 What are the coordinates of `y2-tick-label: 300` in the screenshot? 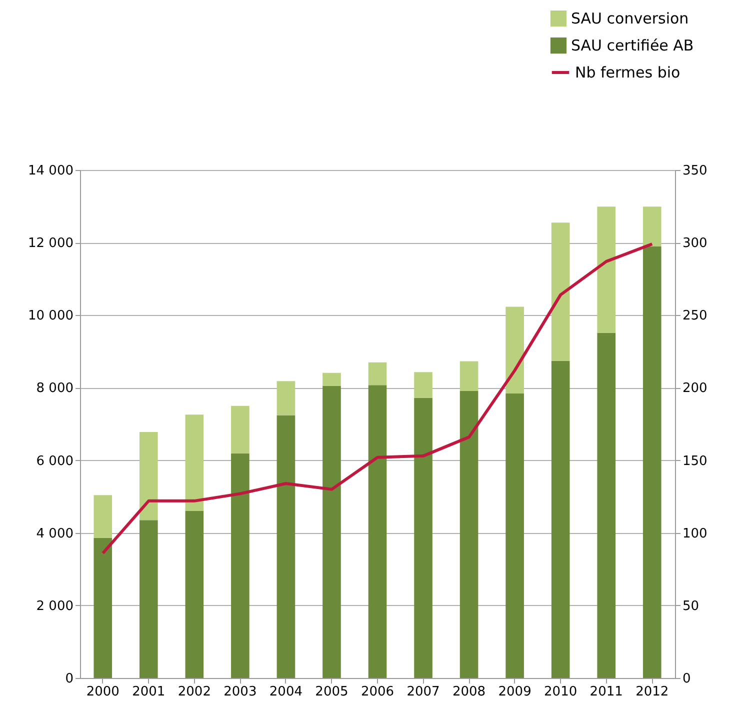 It's located at (695, 244).